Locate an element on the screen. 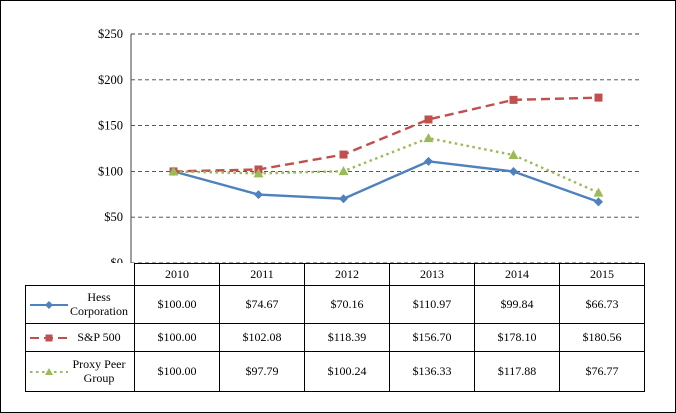 The width and height of the screenshot is (676, 413). value-cell: $97.79 is located at coordinates (261, 371).